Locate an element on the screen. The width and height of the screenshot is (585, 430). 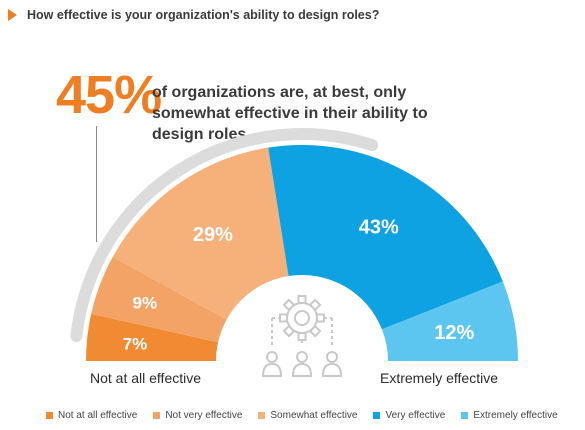
value-label: 12% is located at coordinates (454, 333).